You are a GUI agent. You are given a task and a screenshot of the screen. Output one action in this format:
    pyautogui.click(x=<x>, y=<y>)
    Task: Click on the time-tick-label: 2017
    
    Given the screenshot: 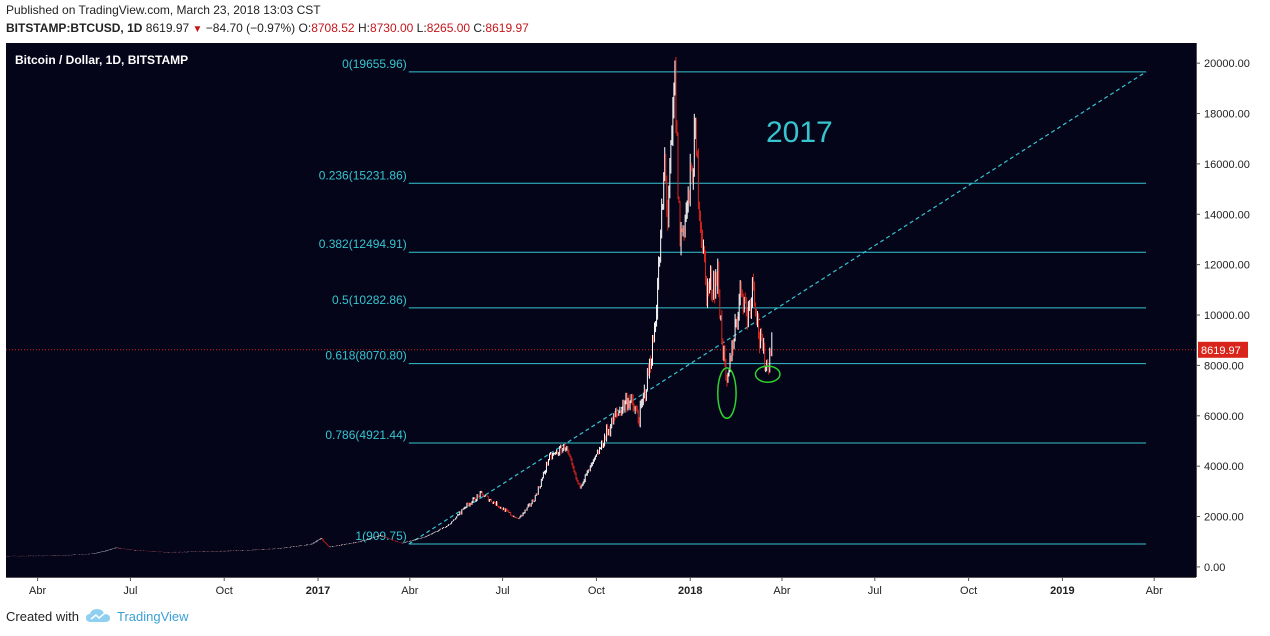 What is the action you would take?
    pyautogui.click(x=318, y=591)
    